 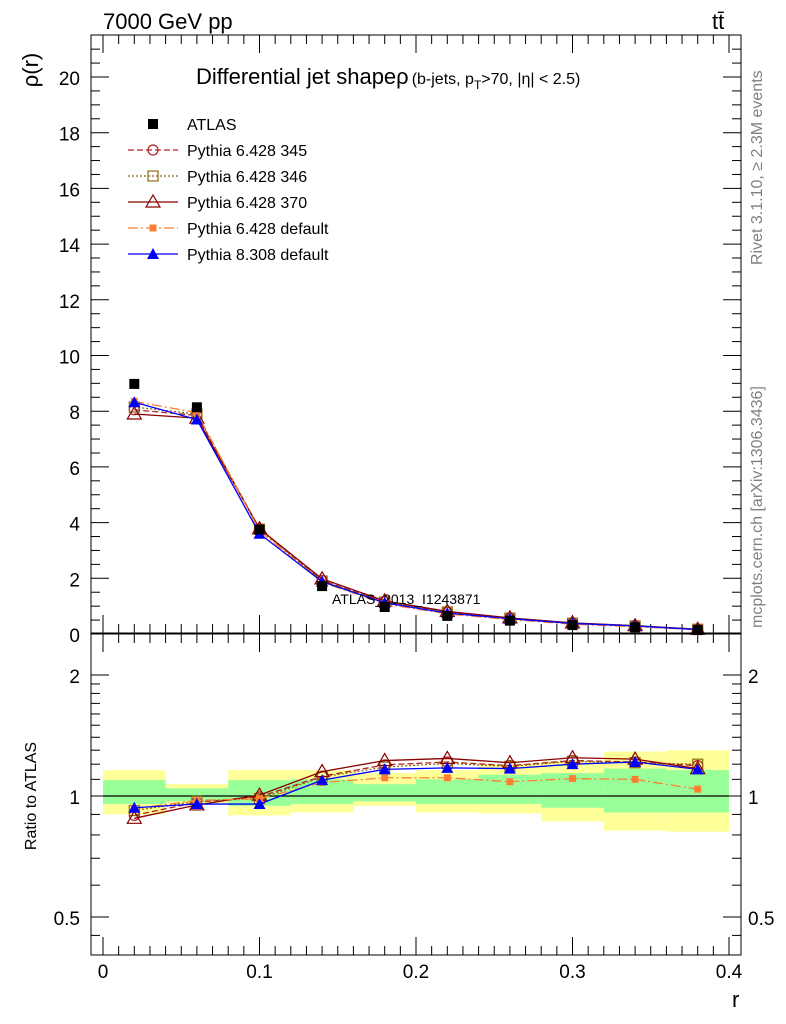 What do you see at coordinates (74, 636) in the screenshot?
I see `y-tick-label: 0` at bounding box center [74, 636].